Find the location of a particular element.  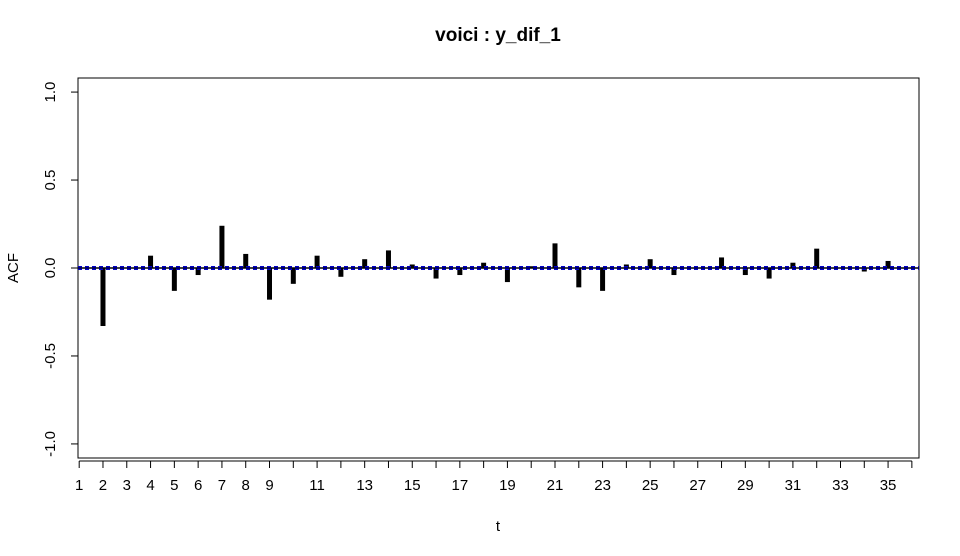

y-tick-label: -1.0 is located at coordinates (50, 444).